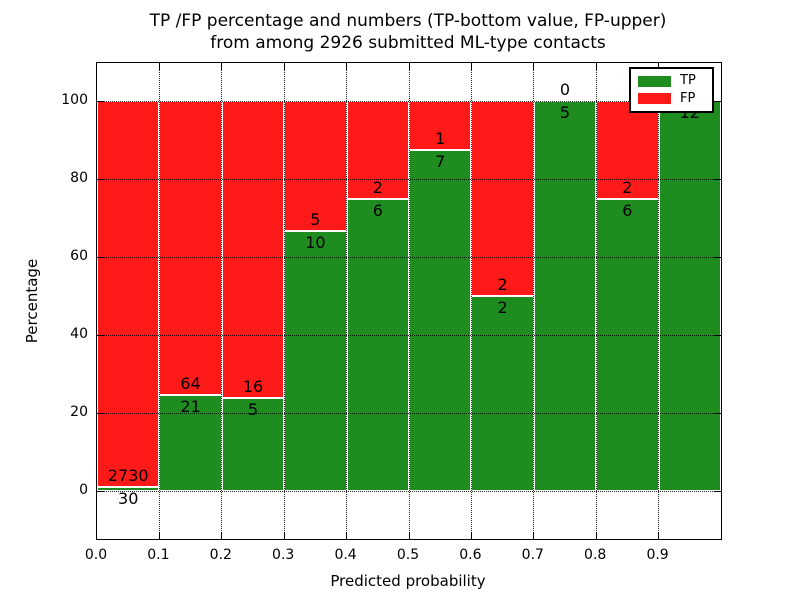 Image resolution: width=800 pixels, height=600 pixels. I want to click on x-tick-label: 0.6, so click(470, 555).